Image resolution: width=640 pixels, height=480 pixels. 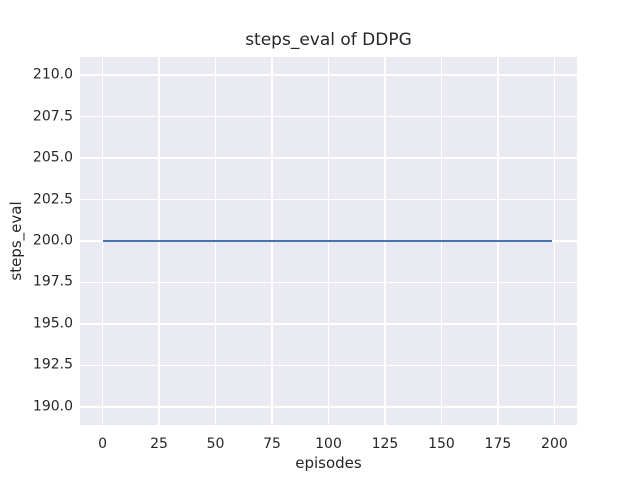 What do you see at coordinates (52, 323) in the screenshot?
I see `y-tick-label: 195.0` at bounding box center [52, 323].